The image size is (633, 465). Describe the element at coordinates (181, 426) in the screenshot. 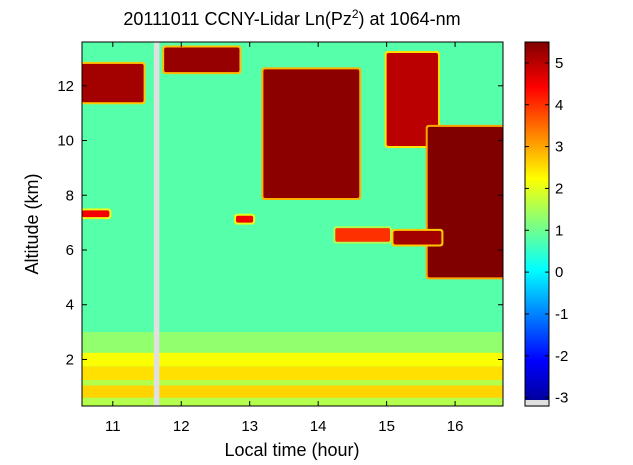

I see `x-tick-label: 12` at that location.